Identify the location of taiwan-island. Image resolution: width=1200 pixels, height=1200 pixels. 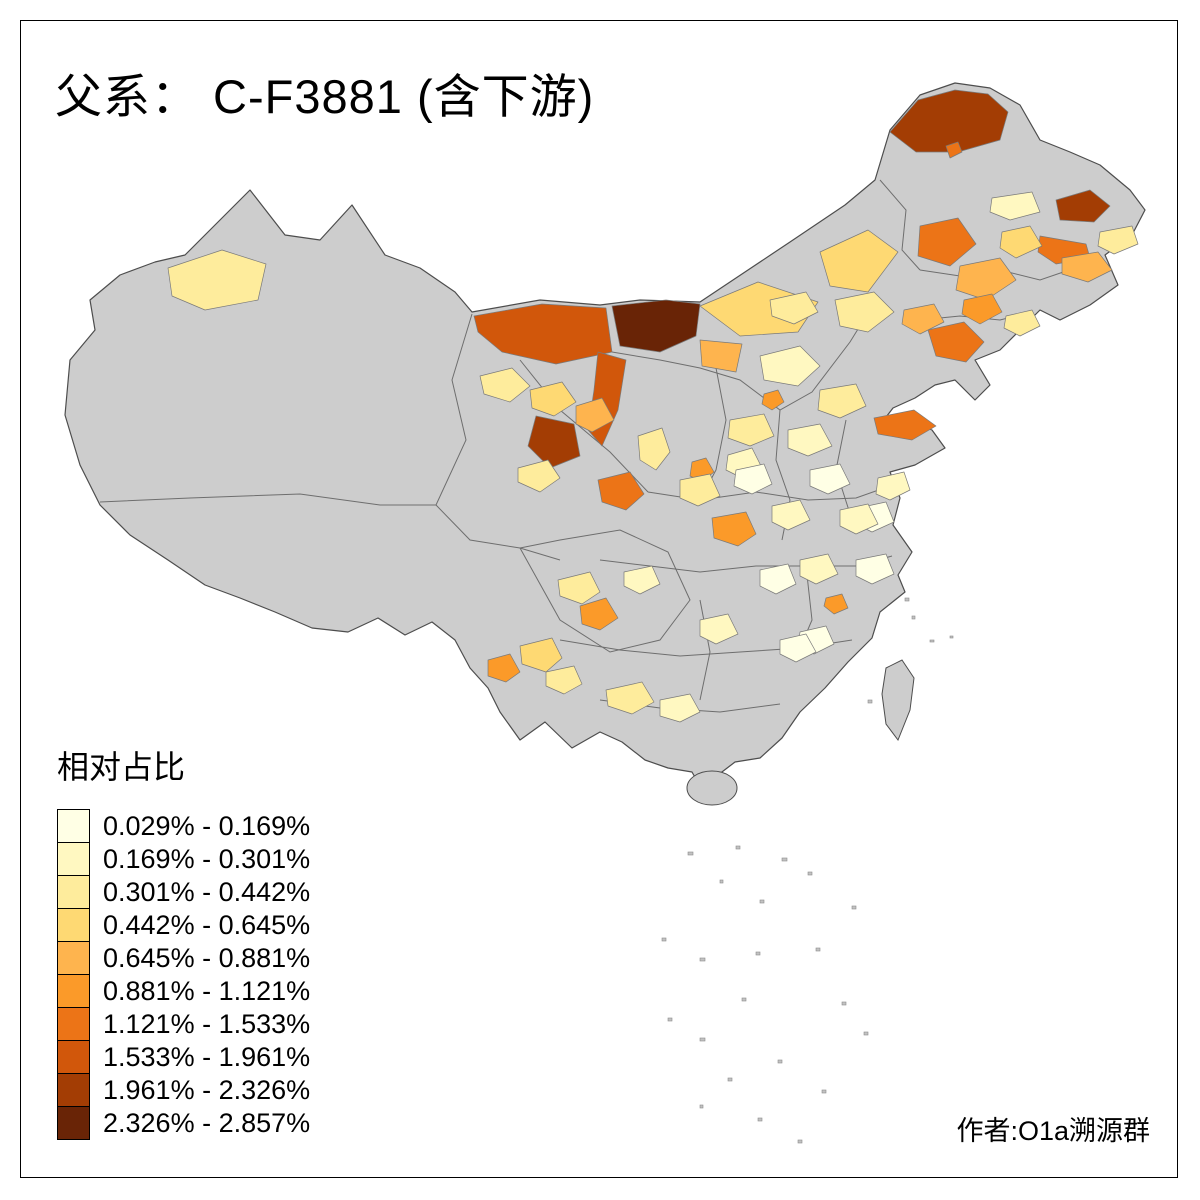
(898, 700).